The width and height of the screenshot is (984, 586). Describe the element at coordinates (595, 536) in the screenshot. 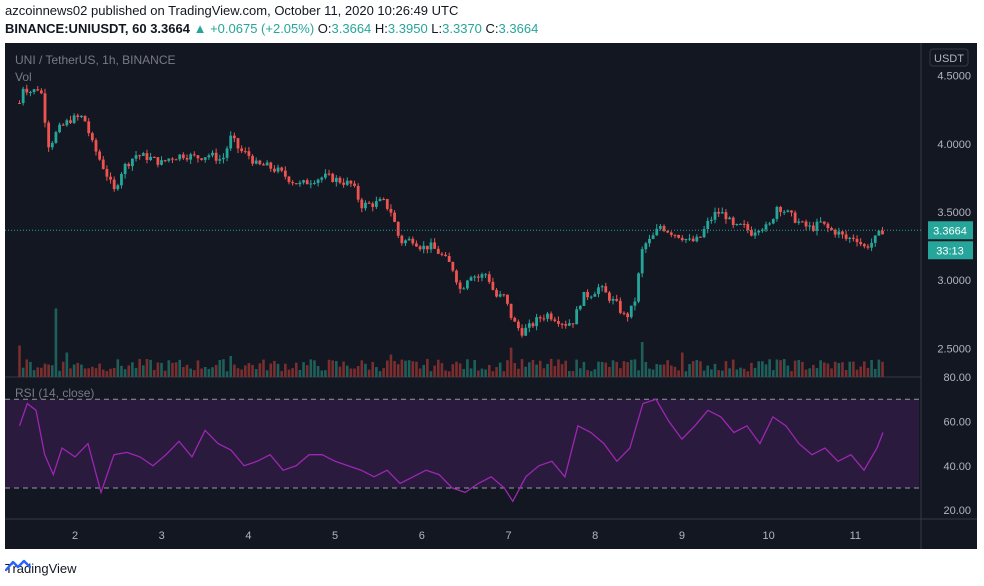

I see `time-tick-label: 8` at that location.